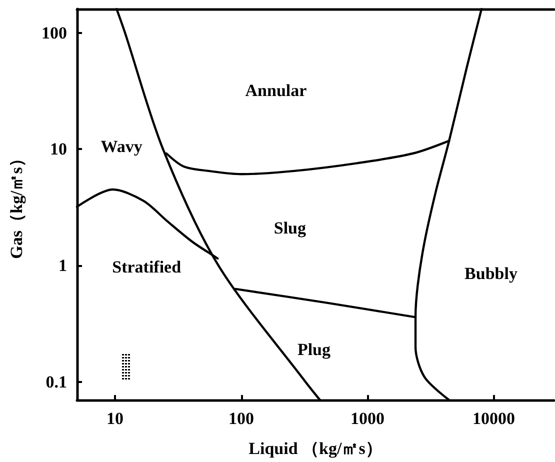 This screenshot has width=555, height=462. Describe the element at coordinates (290, 228) in the screenshot. I see `annotation: Slug` at that location.